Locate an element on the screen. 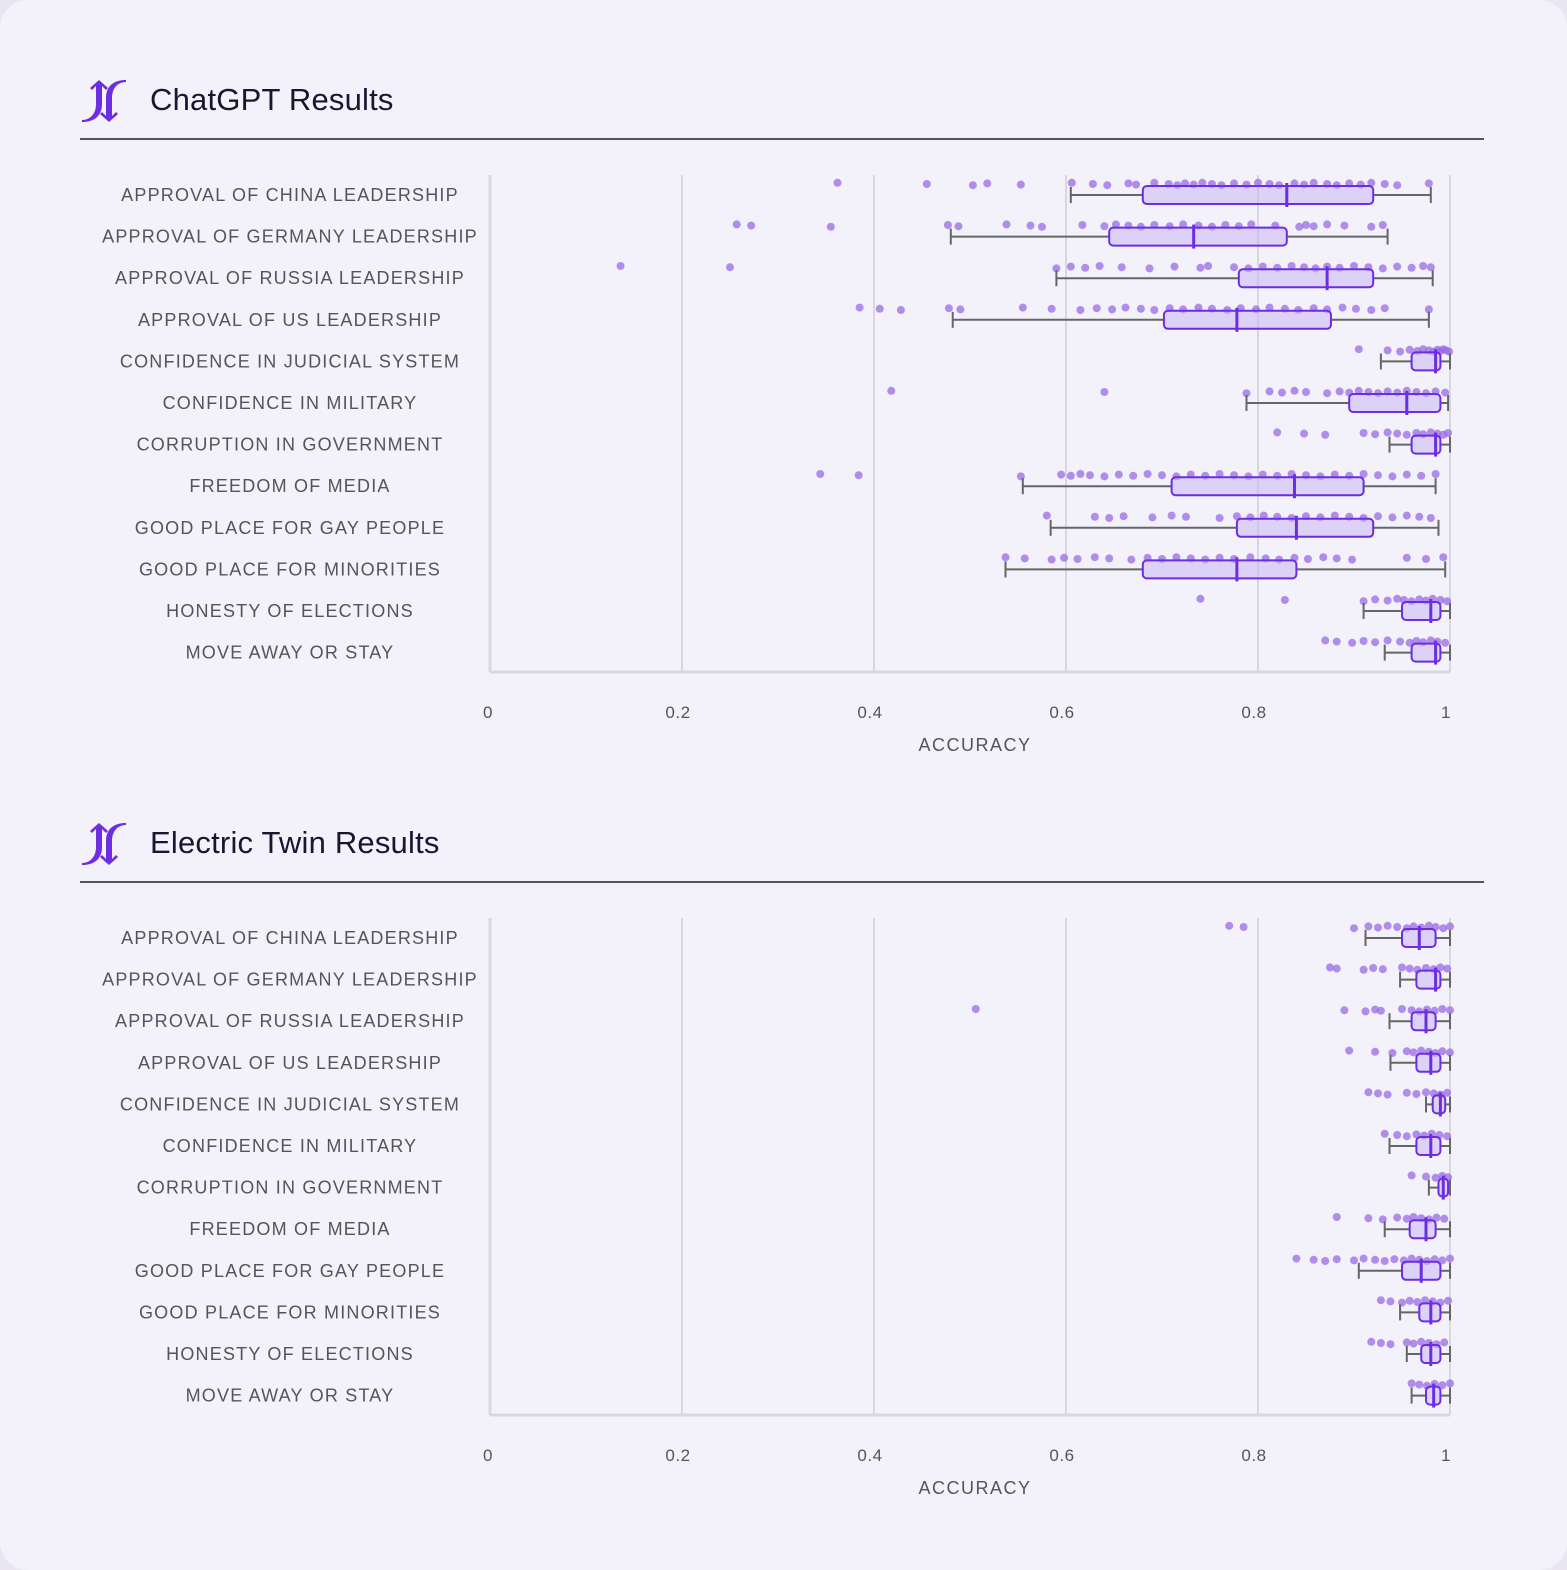 The width and height of the screenshot is (1567, 1570). category-label: APPROVAL OF GERMANY LEADERSHIP is located at coordinates (290, 237).